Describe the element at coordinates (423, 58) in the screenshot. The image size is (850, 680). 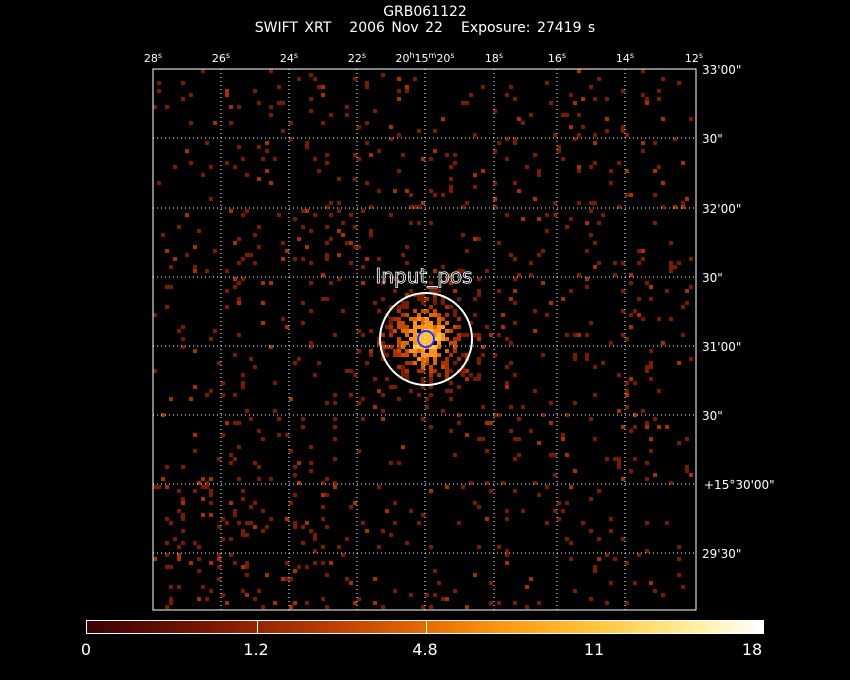
I see `ra-axis-labels: 28s 26s 24s 22s 20h15m20s 18s 16s 14s 12s` at that location.